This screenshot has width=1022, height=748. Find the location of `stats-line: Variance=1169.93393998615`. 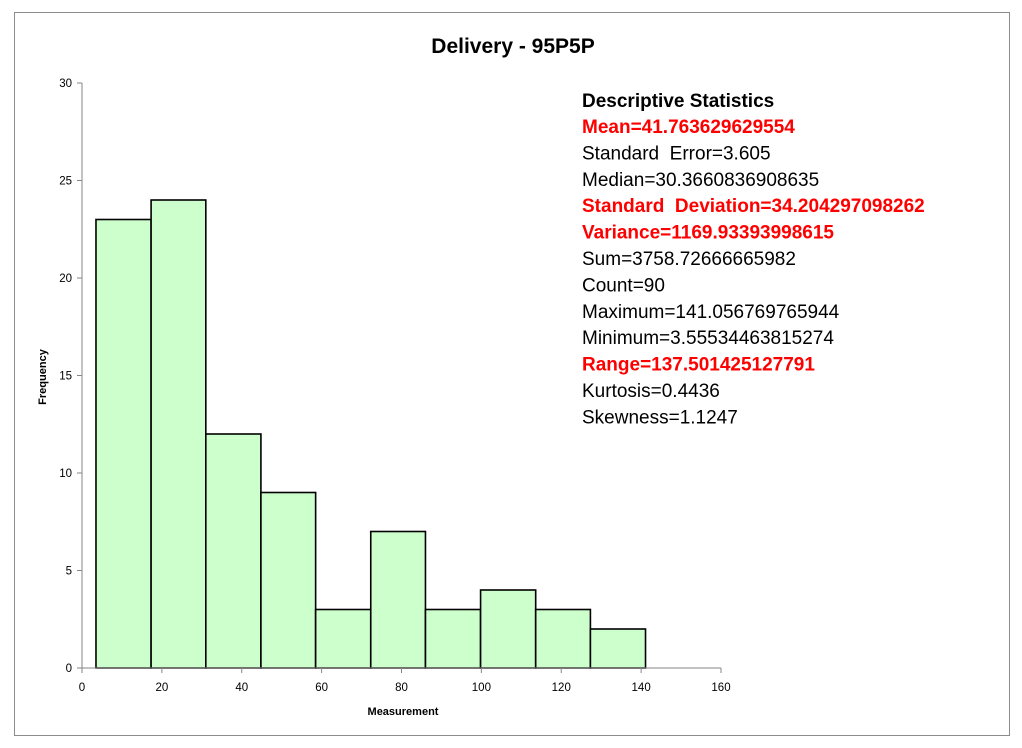

stats-line: Variance=1169.93393998615 is located at coordinates (708, 233).